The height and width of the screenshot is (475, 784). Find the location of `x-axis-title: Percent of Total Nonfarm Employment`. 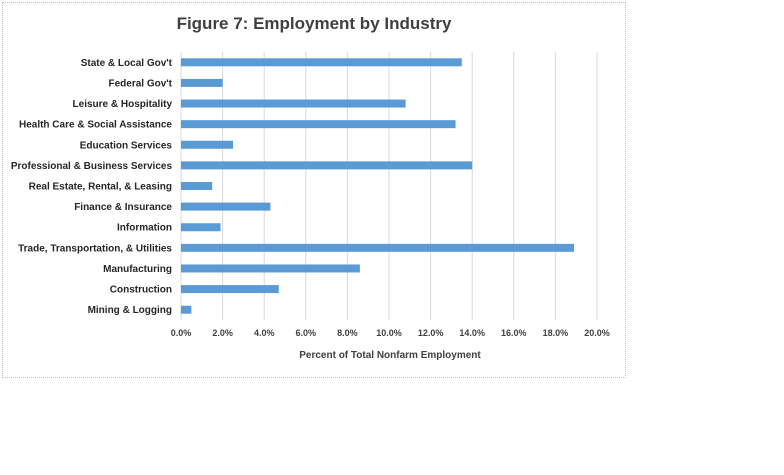

x-axis-title: Percent of Total Nonfarm Employment is located at coordinates (390, 355).